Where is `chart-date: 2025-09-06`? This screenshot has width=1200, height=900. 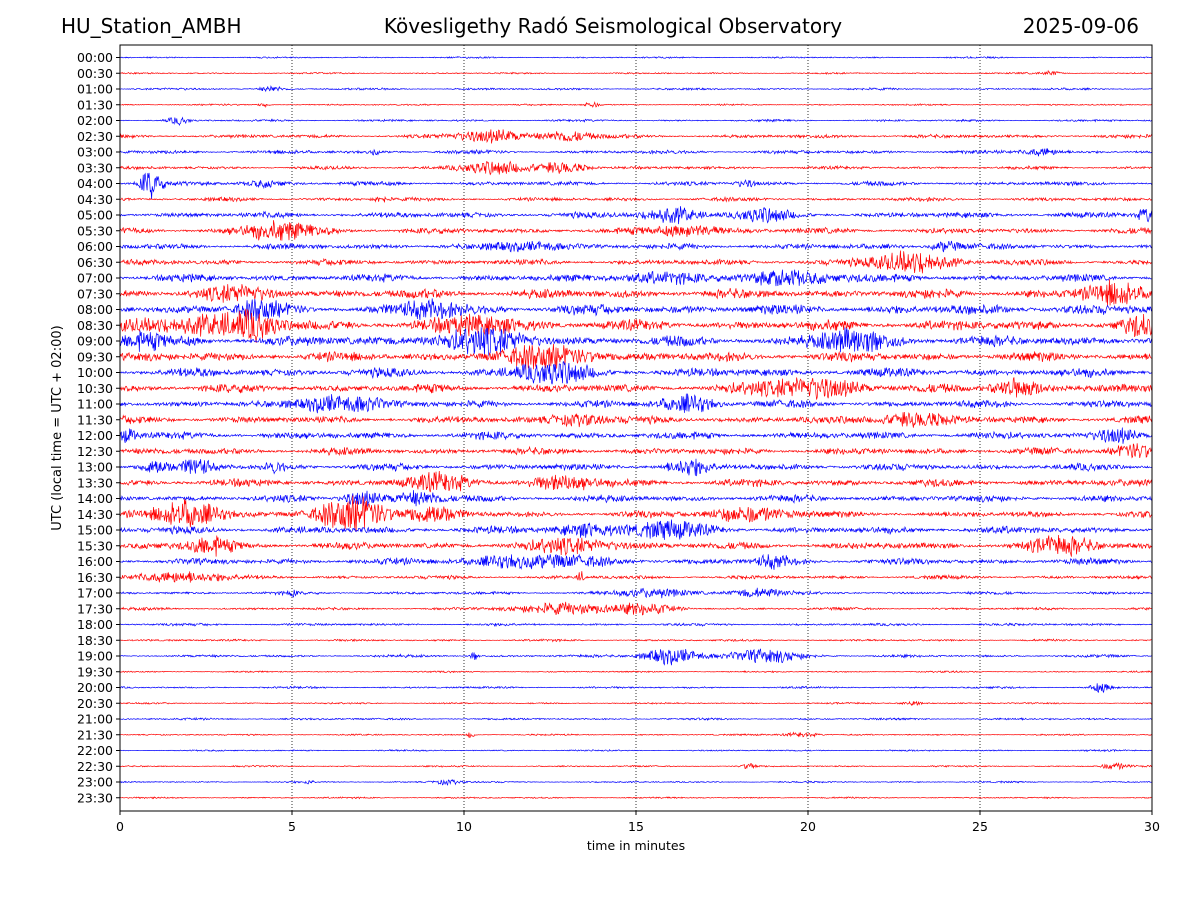
chart-date: 2025-09-06 is located at coordinates (1080, 26).